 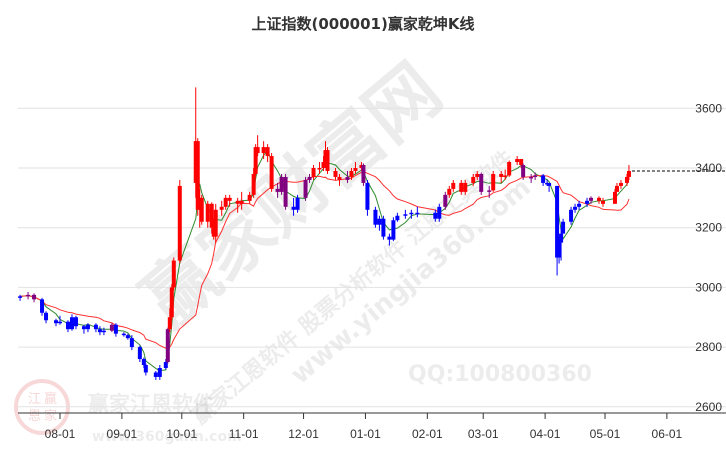 I want to click on y-tick-label: 3400, so click(x=708, y=168).